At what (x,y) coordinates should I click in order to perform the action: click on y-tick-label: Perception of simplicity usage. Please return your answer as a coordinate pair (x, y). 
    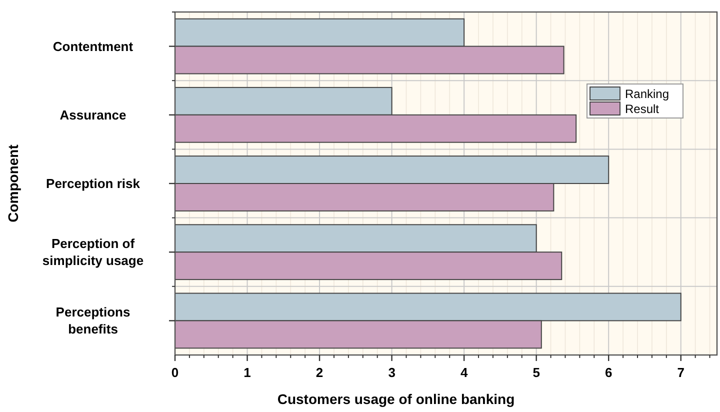
    Looking at the image, I should click on (93, 252).